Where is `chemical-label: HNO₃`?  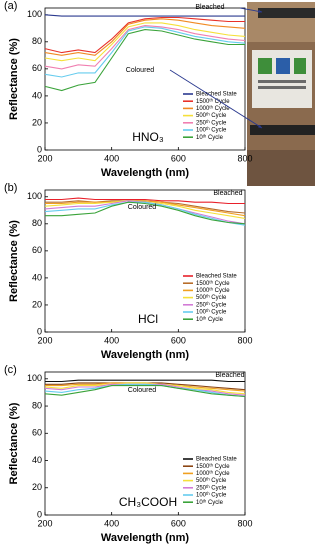 chemical-label: HNO₃ is located at coordinates (148, 137).